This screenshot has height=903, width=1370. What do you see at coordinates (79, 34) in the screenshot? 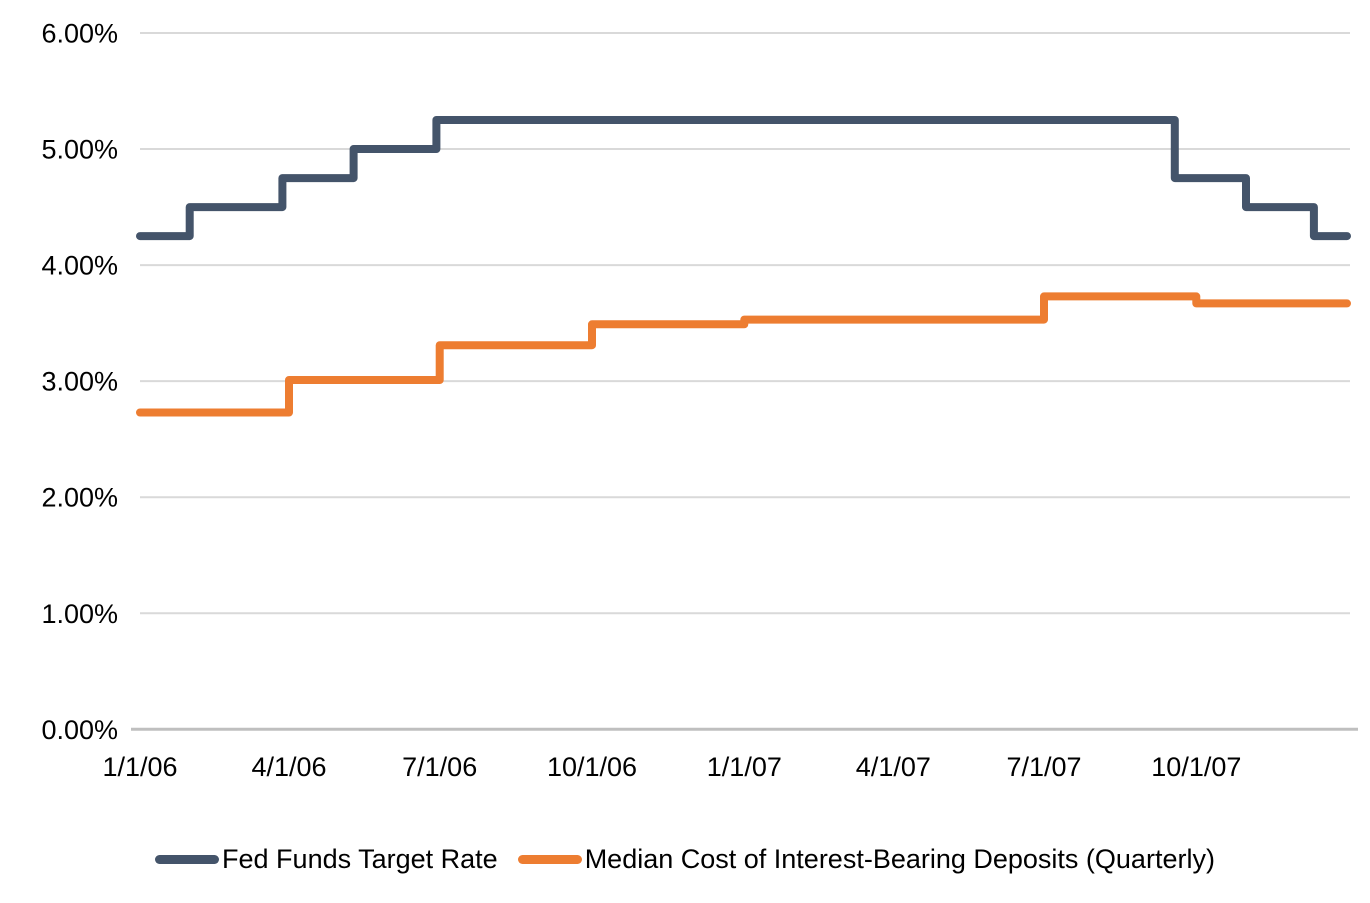
I see `y-tick-label: 6.00%` at bounding box center [79, 34].